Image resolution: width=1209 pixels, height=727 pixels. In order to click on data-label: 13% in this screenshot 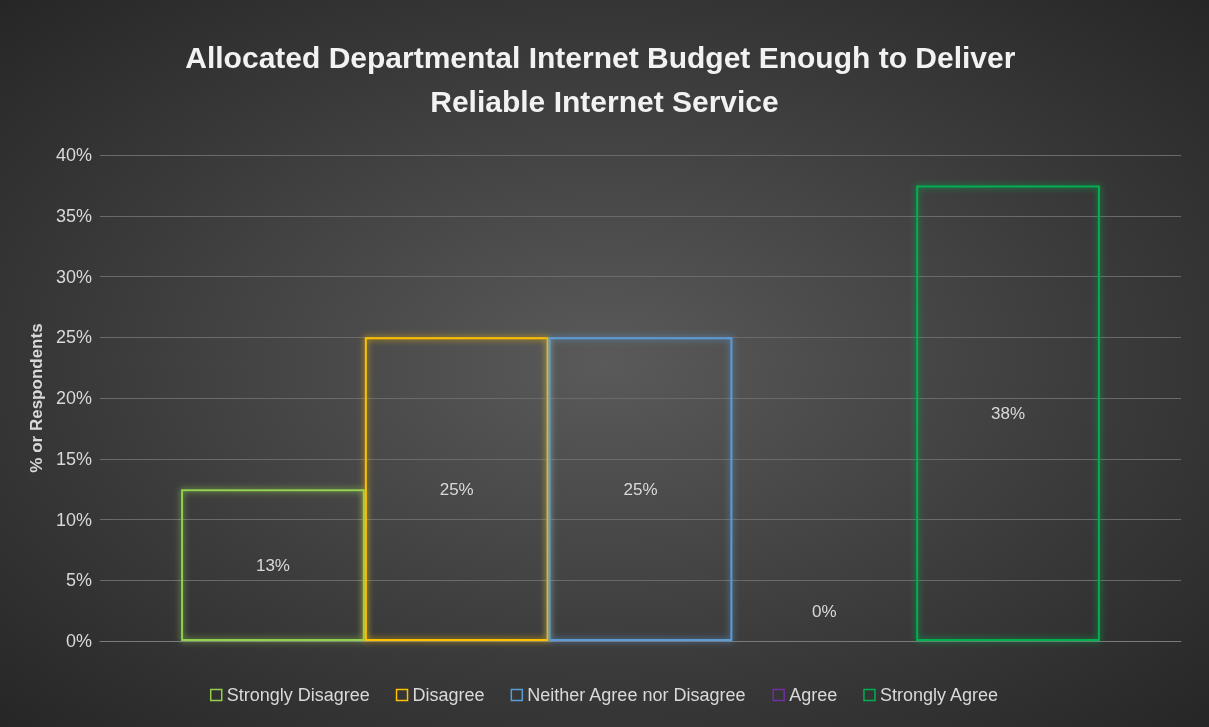, I will do `click(272, 565)`.